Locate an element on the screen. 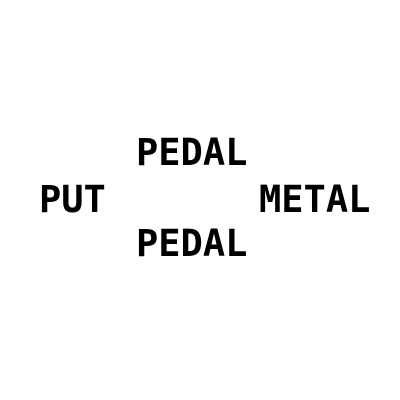  left-word: PUT is located at coordinates (72, 199).